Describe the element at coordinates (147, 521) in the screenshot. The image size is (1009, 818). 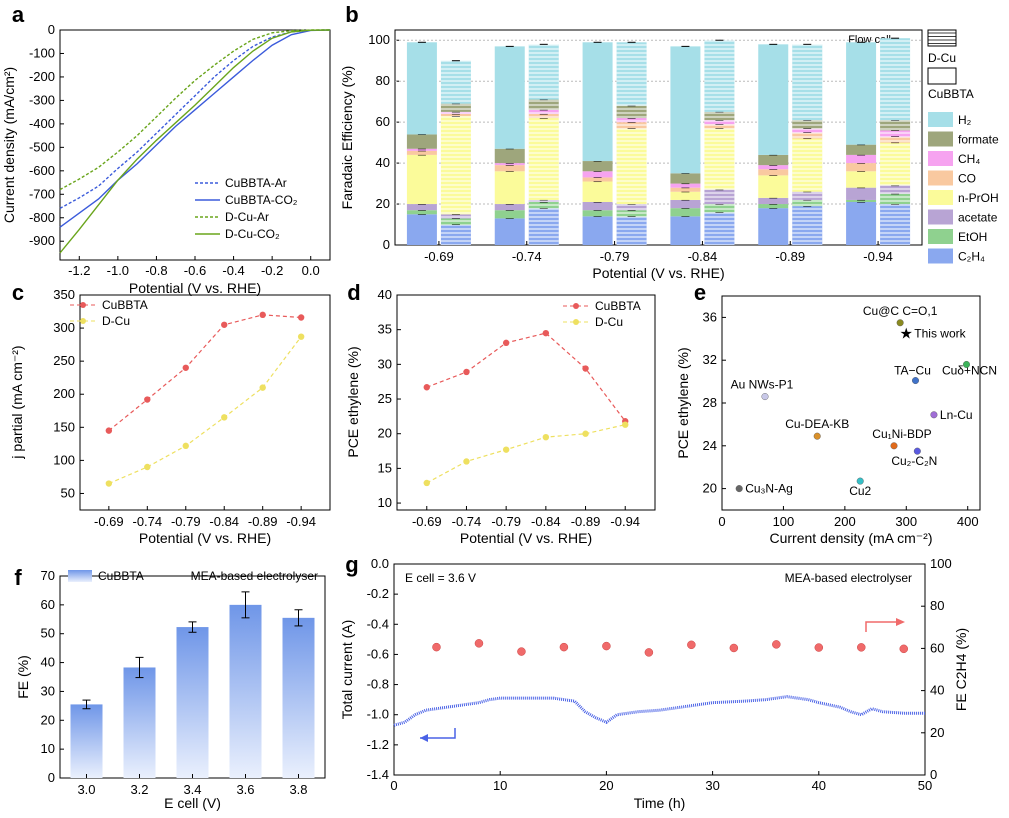
I see `x-tick-label: -0.74` at that location.